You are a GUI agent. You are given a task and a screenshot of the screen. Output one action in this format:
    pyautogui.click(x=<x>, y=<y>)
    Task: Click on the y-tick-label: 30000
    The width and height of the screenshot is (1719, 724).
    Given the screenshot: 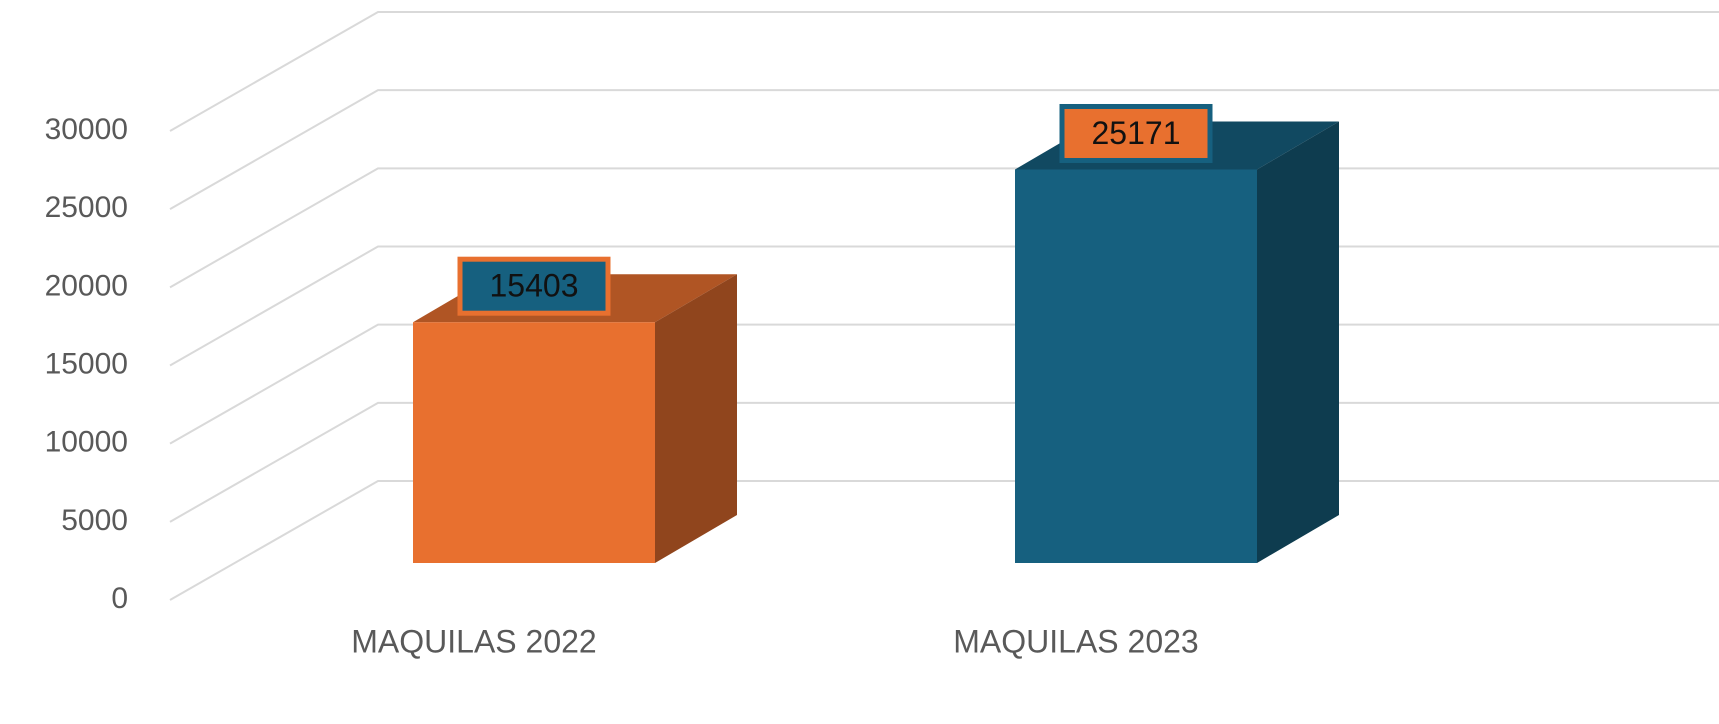 What is the action you would take?
    pyautogui.click(x=86, y=129)
    